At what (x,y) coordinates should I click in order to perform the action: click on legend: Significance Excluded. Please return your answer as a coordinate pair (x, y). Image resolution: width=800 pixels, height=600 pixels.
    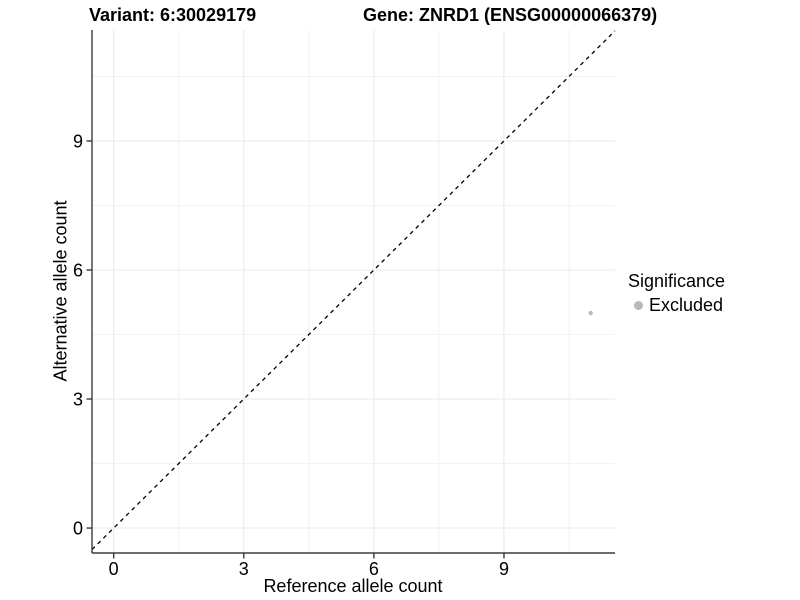
    Looking at the image, I should click on (676, 293).